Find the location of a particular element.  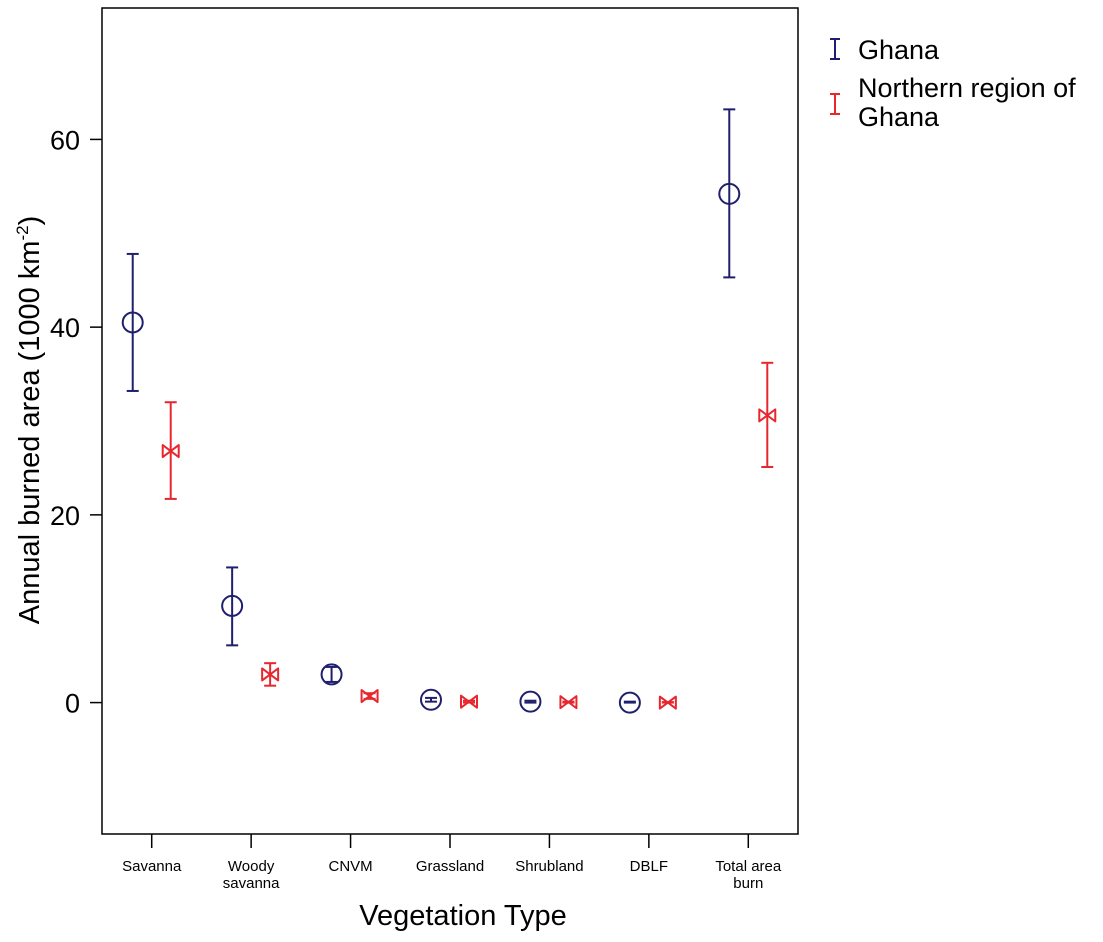

y-axis-title-close: ) is located at coordinates (30, 221).